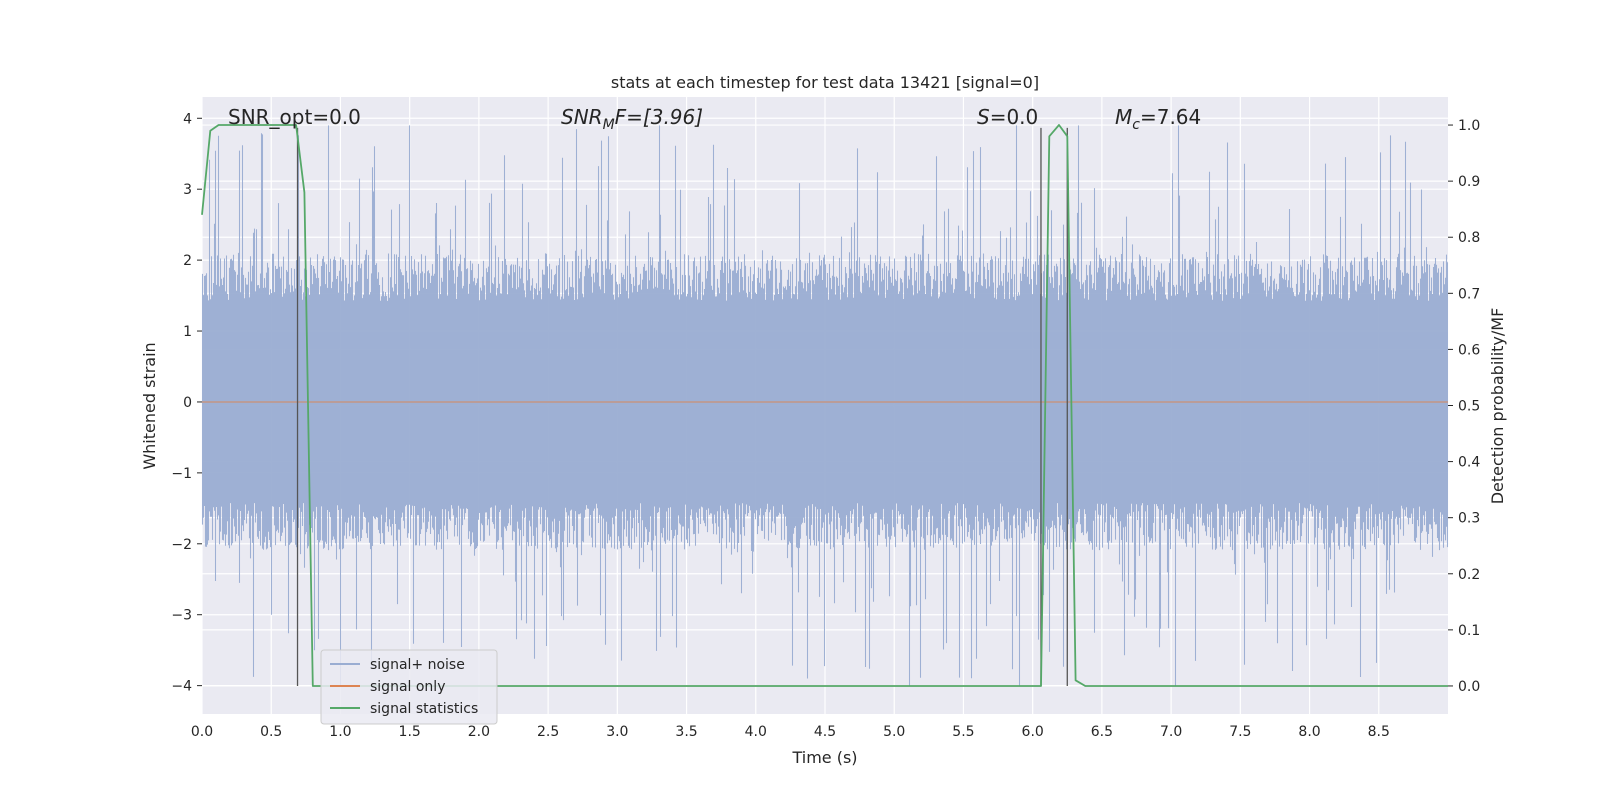 This screenshot has width=1600, height=800. What do you see at coordinates (756, 732) in the screenshot?
I see `x-tick-label: 4.0` at bounding box center [756, 732].